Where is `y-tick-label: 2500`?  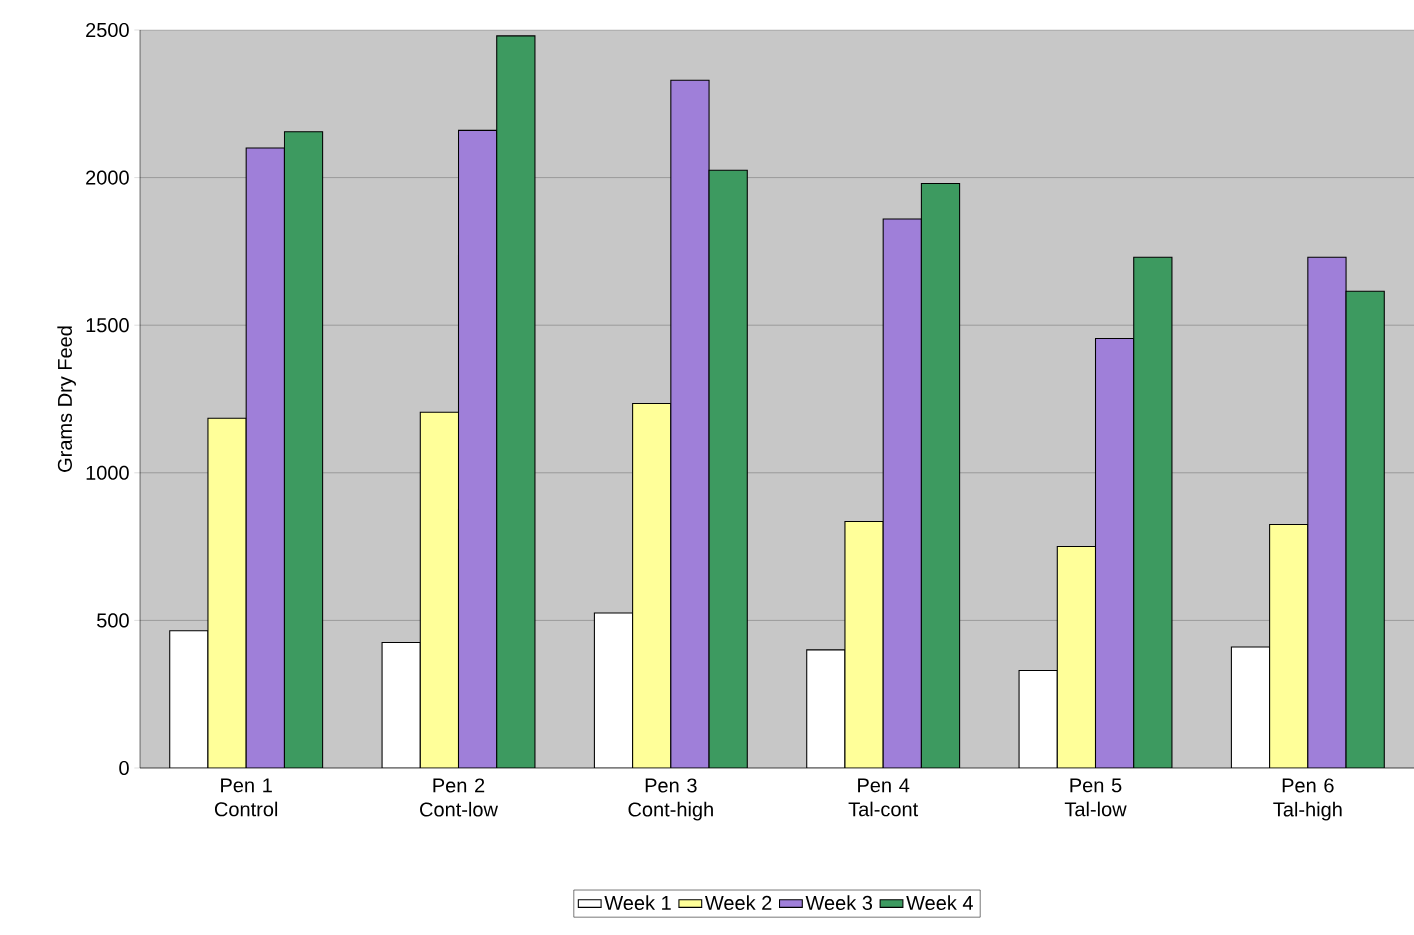
y-tick-label: 2500 is located at coordinates (107, 30).